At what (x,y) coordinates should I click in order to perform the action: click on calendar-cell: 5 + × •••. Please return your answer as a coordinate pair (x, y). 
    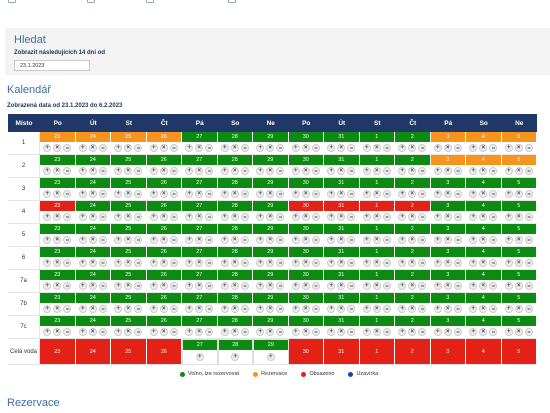
    Looking at the image, I should click on (519, 166).